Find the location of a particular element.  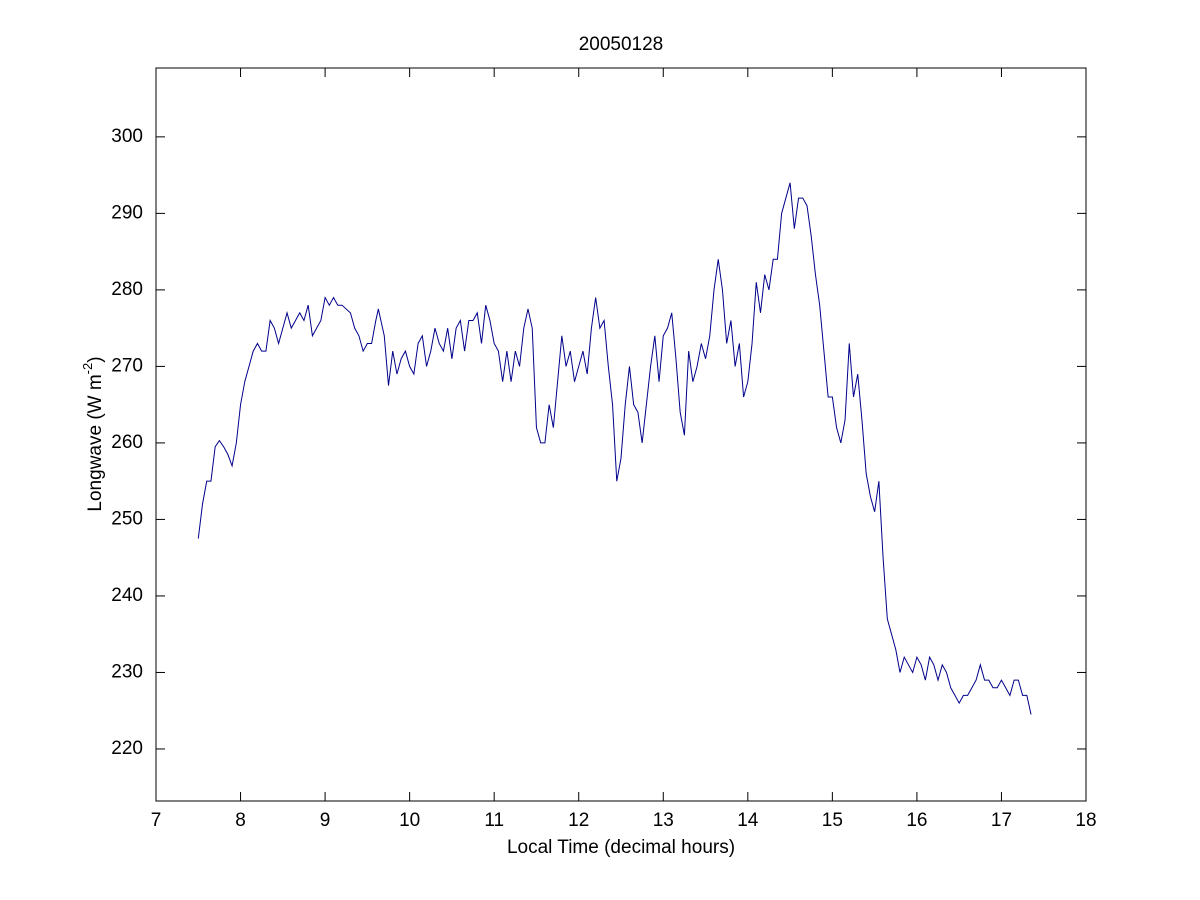

y-tick-label: 220 is located at coordinates (127, 748).